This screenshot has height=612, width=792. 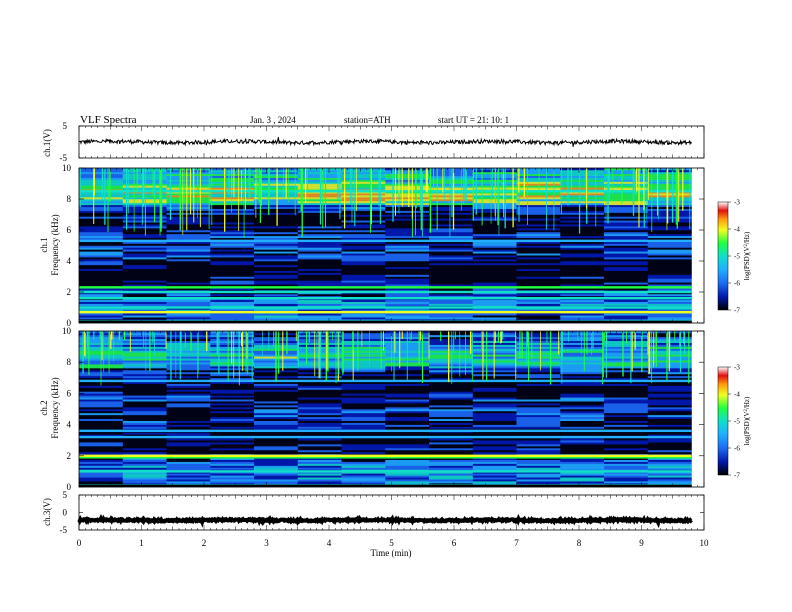 I want to click on ch3-ytick-label: 5, so click(x=65, y=495).